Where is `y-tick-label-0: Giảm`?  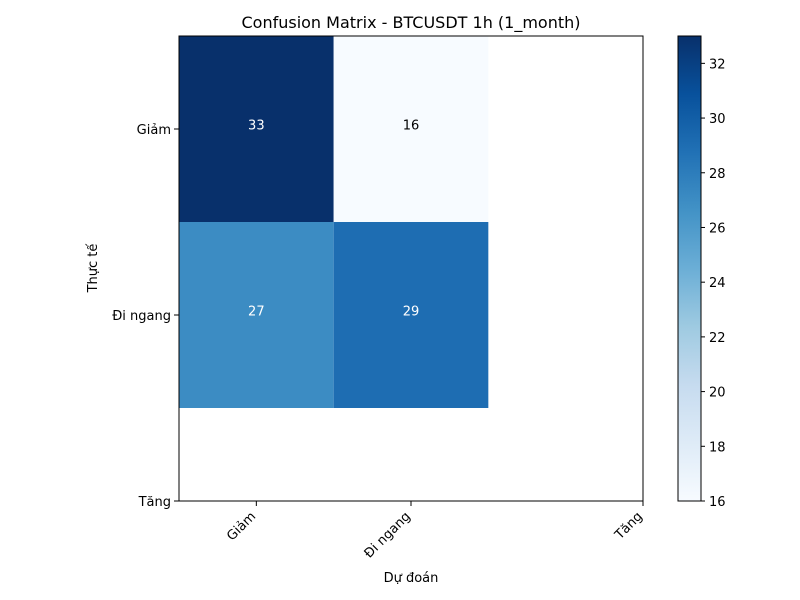
y-tick-label-0: Giảm is located at coordinates (154, 130).